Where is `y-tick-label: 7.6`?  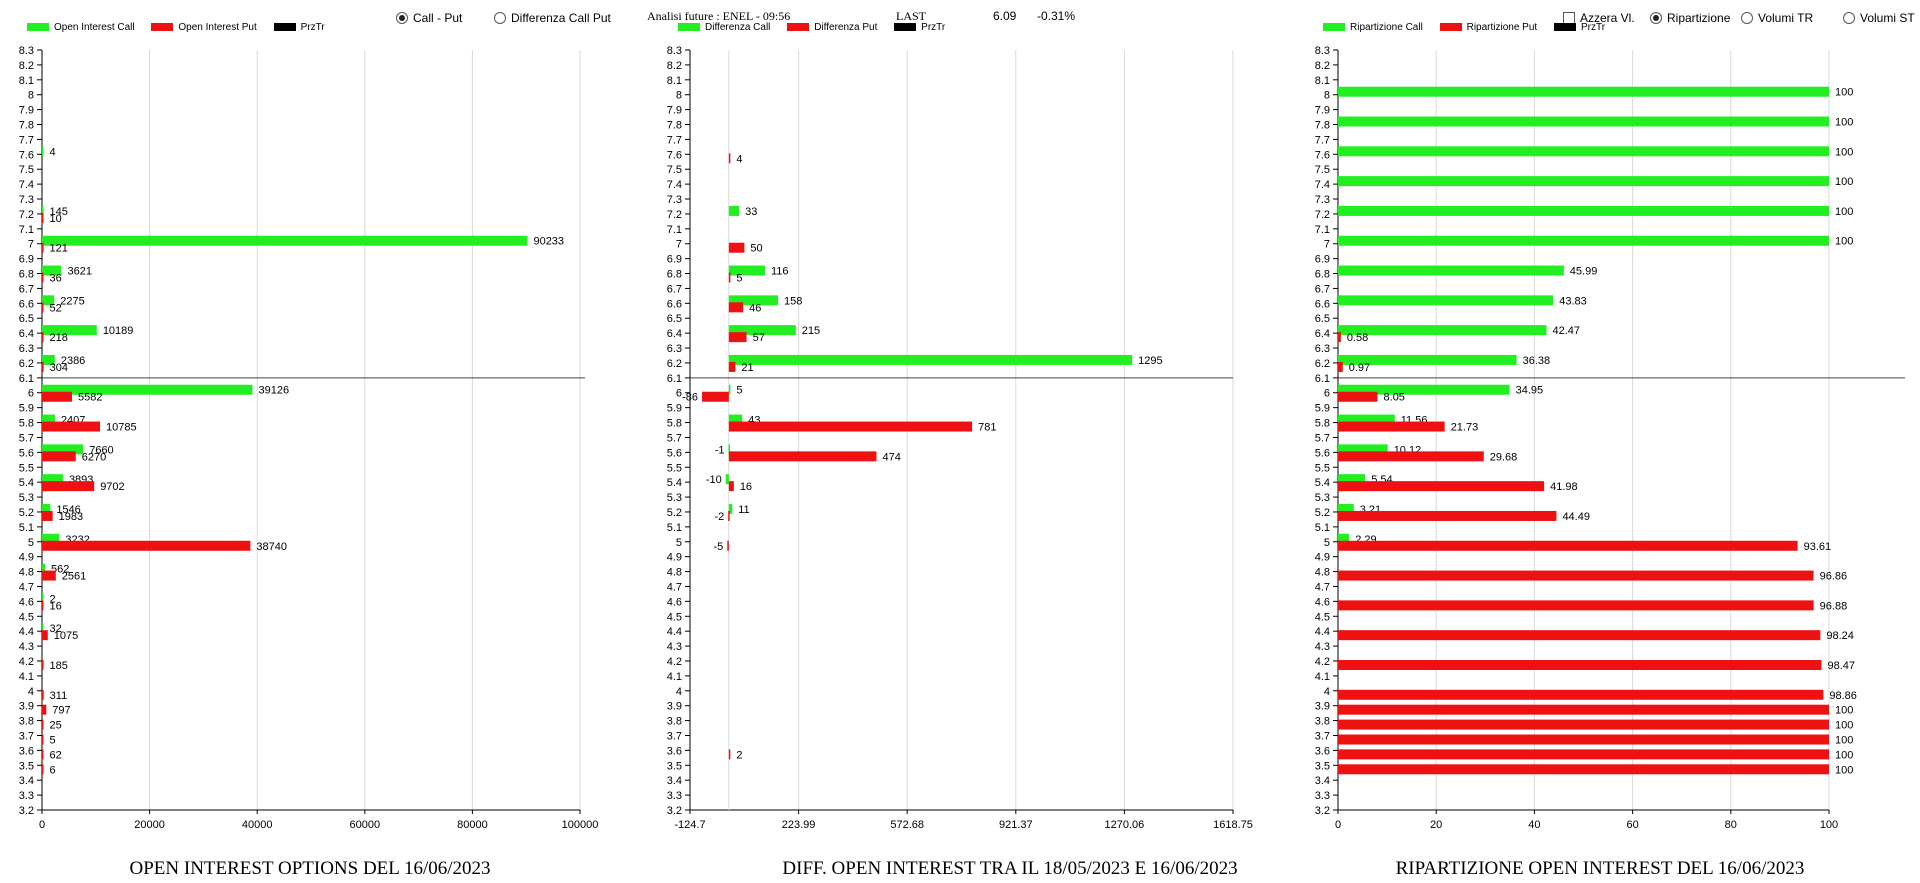
y-tick-label: 7.6 is located at coordinates (1322, 155).